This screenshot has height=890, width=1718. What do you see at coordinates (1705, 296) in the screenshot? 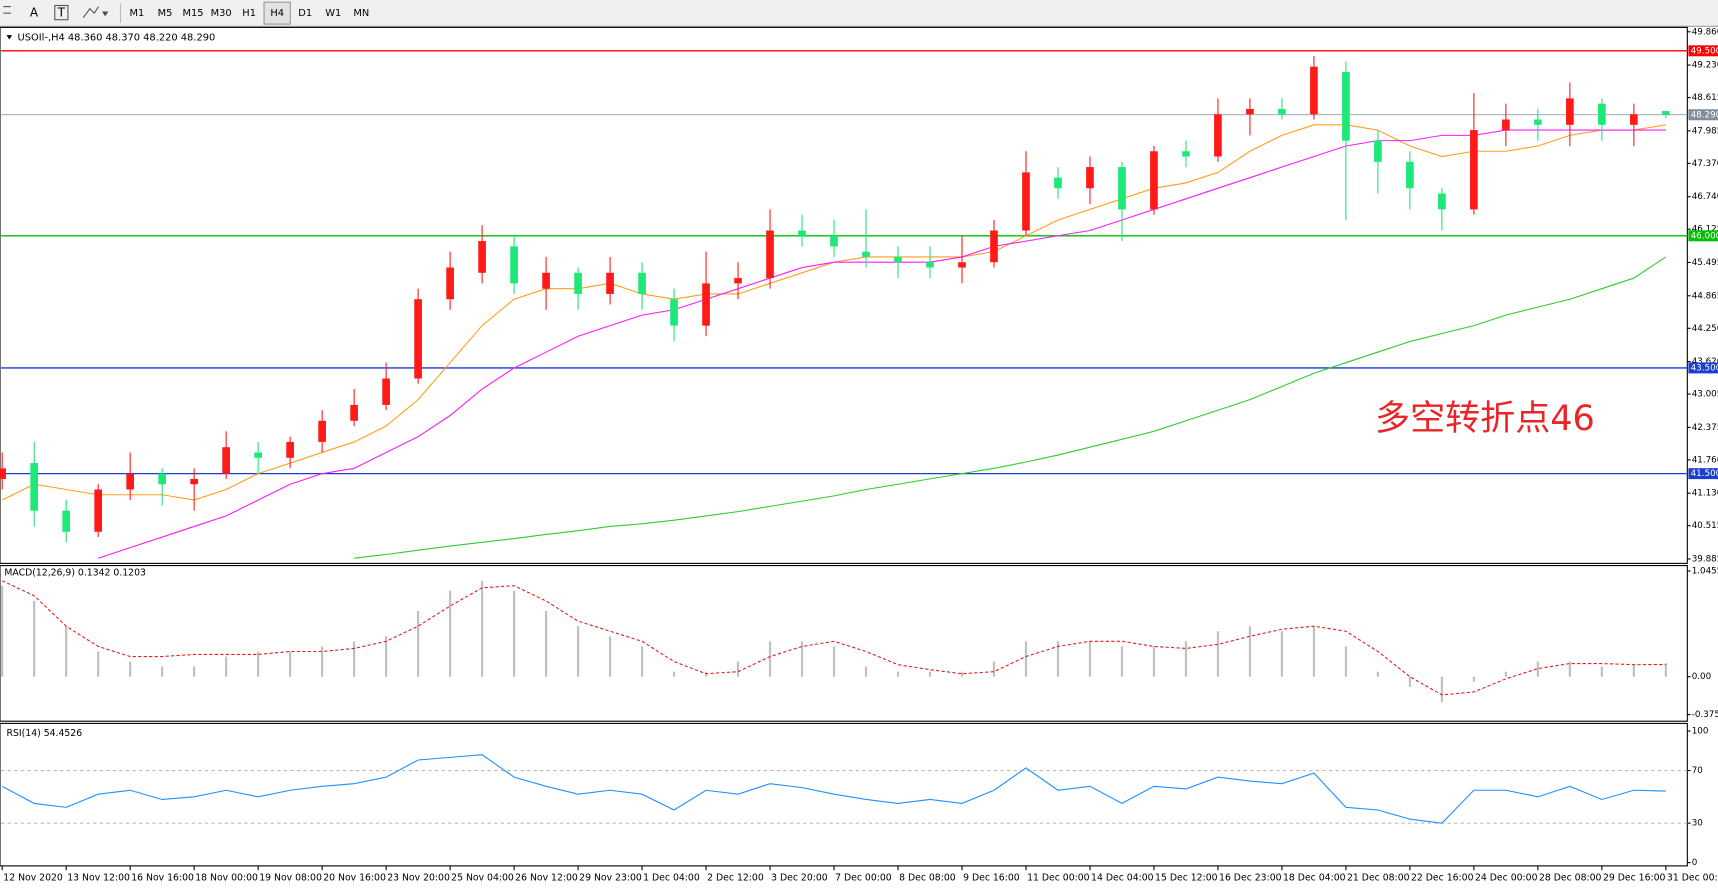
I see `y-tick-label: 44.865` at bounding box center [1705, 296].